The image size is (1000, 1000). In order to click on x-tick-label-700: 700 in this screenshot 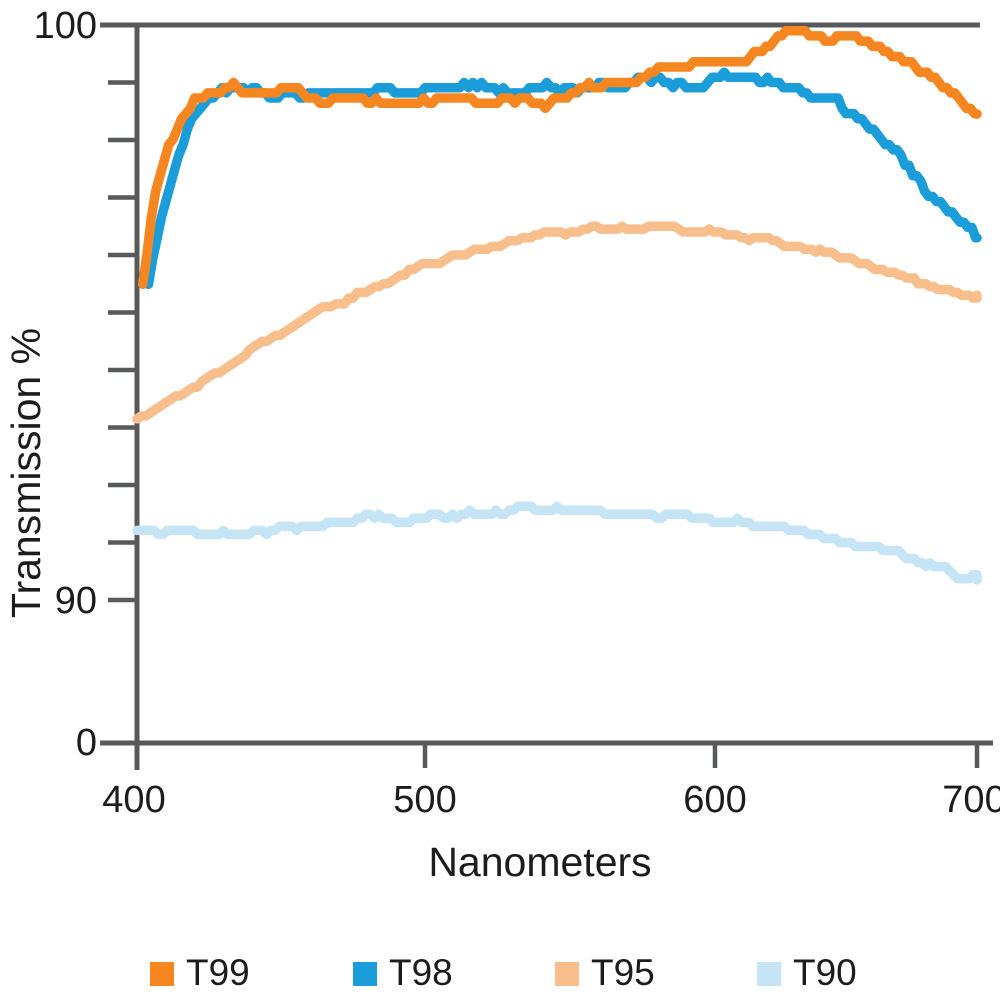, I will do `click(971, 800)`.